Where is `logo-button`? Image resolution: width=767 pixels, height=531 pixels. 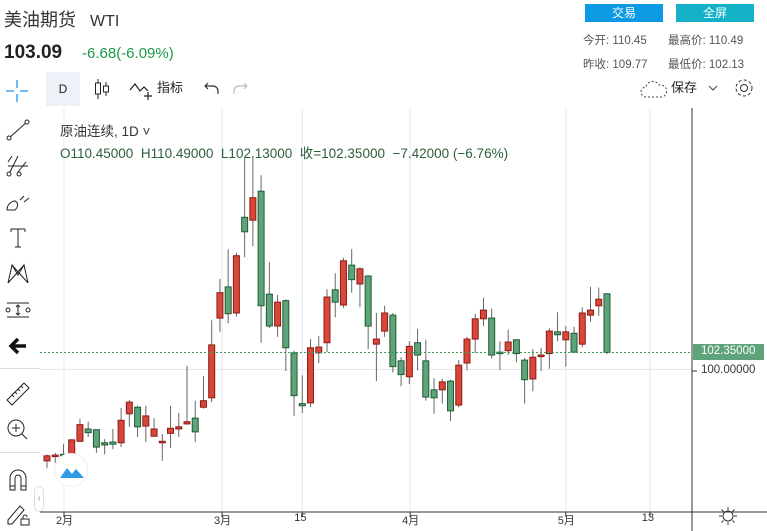
logo-button is located at coordinates (71, 470).